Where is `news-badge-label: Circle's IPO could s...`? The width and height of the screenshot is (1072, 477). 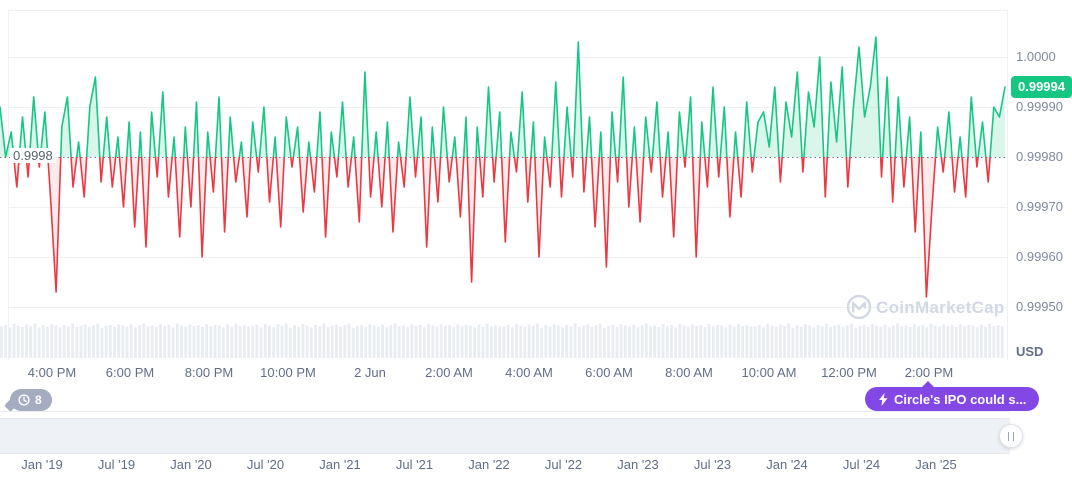 news-badge-label: Circle's IPO could s... is located at coordinates (960, 399).